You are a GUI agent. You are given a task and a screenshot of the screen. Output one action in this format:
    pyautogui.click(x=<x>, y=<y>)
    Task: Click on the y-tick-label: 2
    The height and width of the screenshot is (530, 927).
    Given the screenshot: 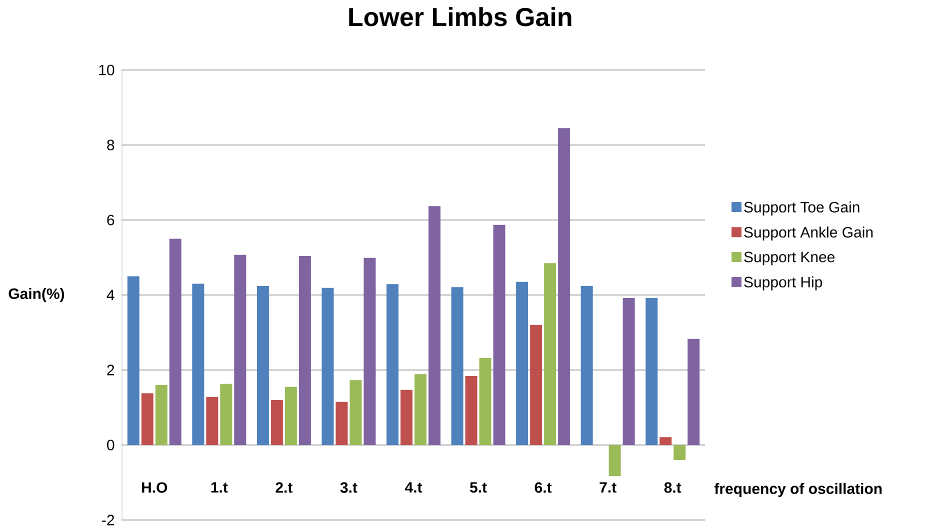 What is the action you would take?
    pyautogui.click(x=110, y=370)
    